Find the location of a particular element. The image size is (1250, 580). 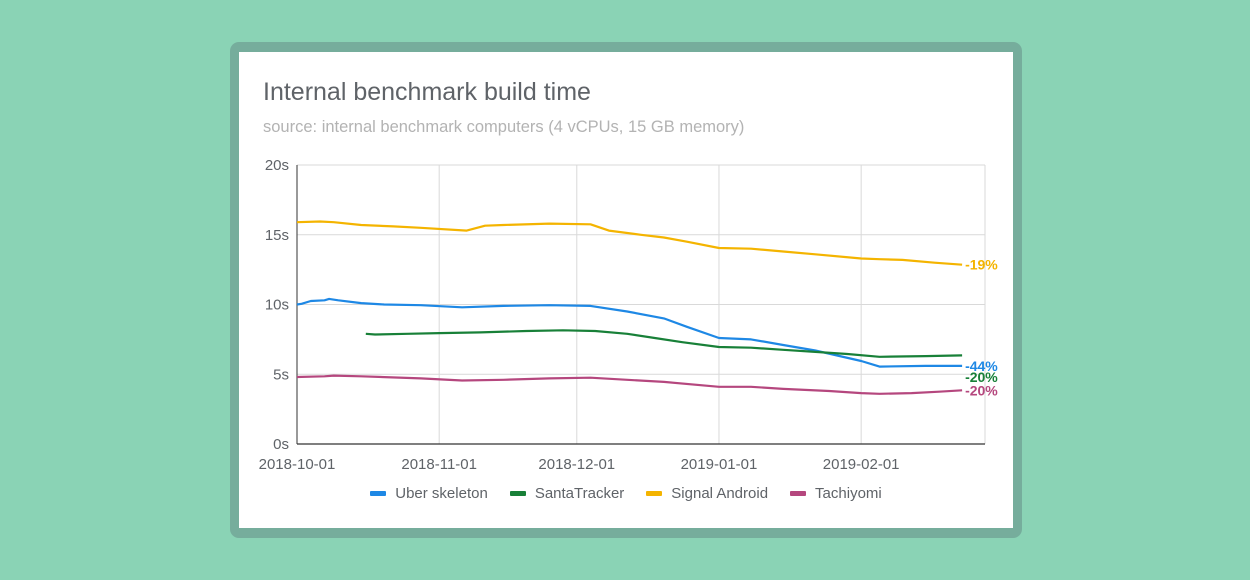

y-tick-label: 20s is located at coordinates (277, 165).